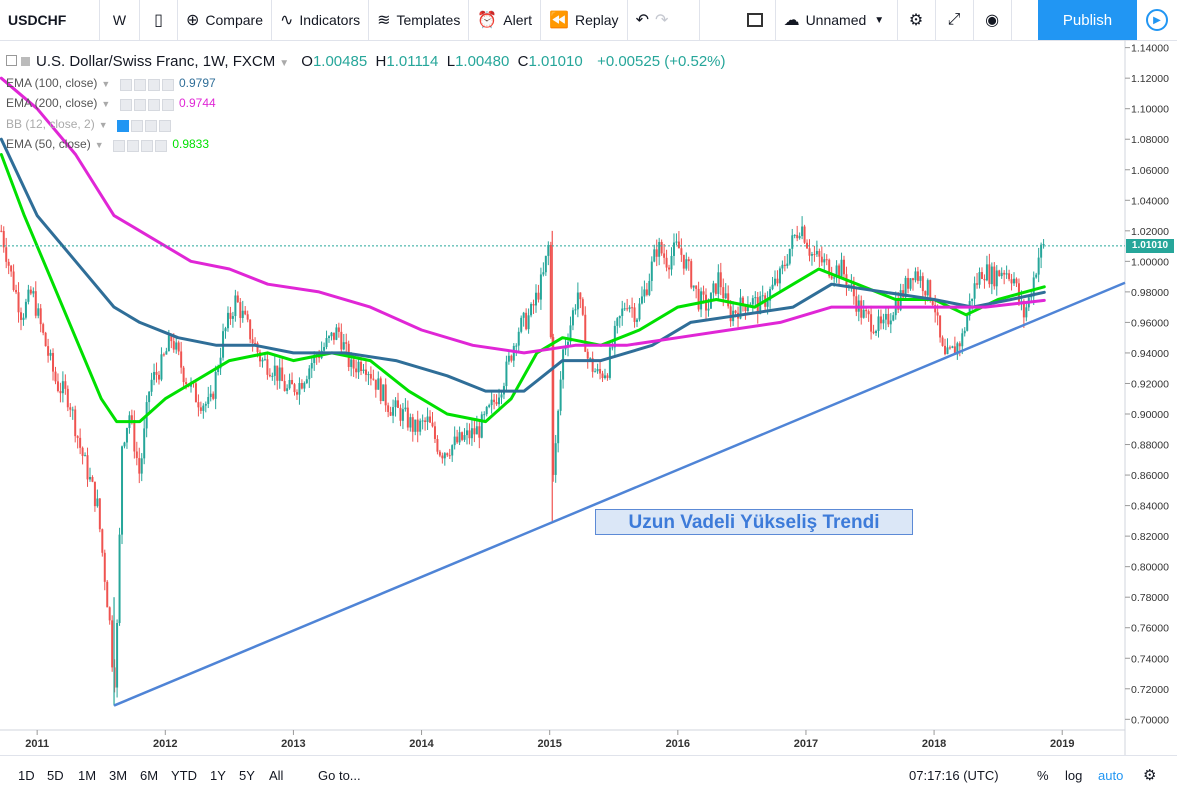  Describe the element at coordinates (159, 20) in the screenshot. I see `chart-style-button: ▯` at that location.